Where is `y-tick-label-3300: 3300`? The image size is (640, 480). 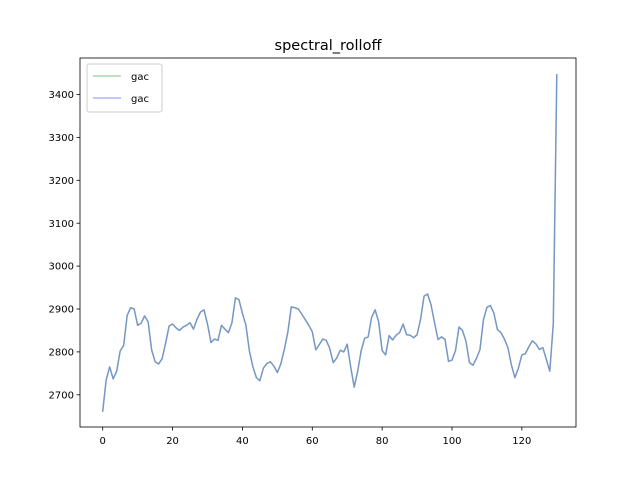
y-tick-label-3300: 3300 is located at coordinates (61, 138).